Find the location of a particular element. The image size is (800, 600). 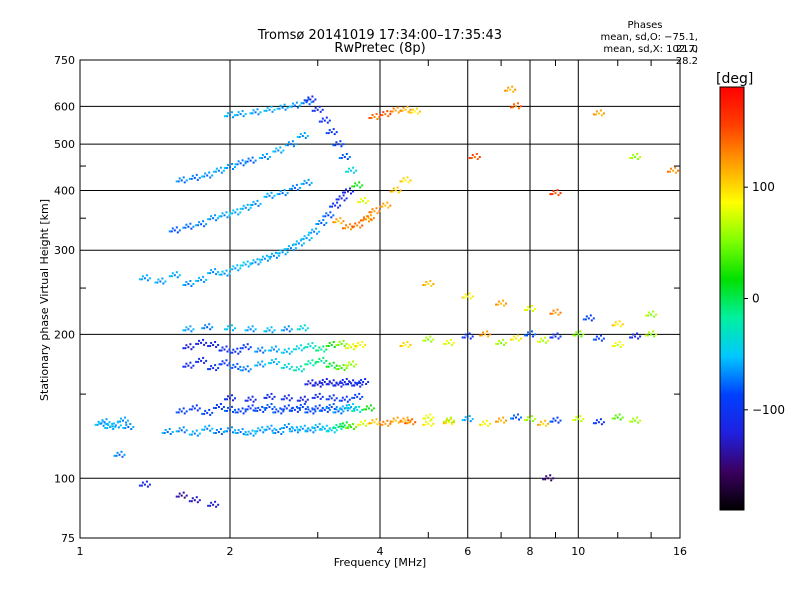

stats-x-mode: mean, sd,X: 102.7, 28.2 is located at coordinates (650, 55).